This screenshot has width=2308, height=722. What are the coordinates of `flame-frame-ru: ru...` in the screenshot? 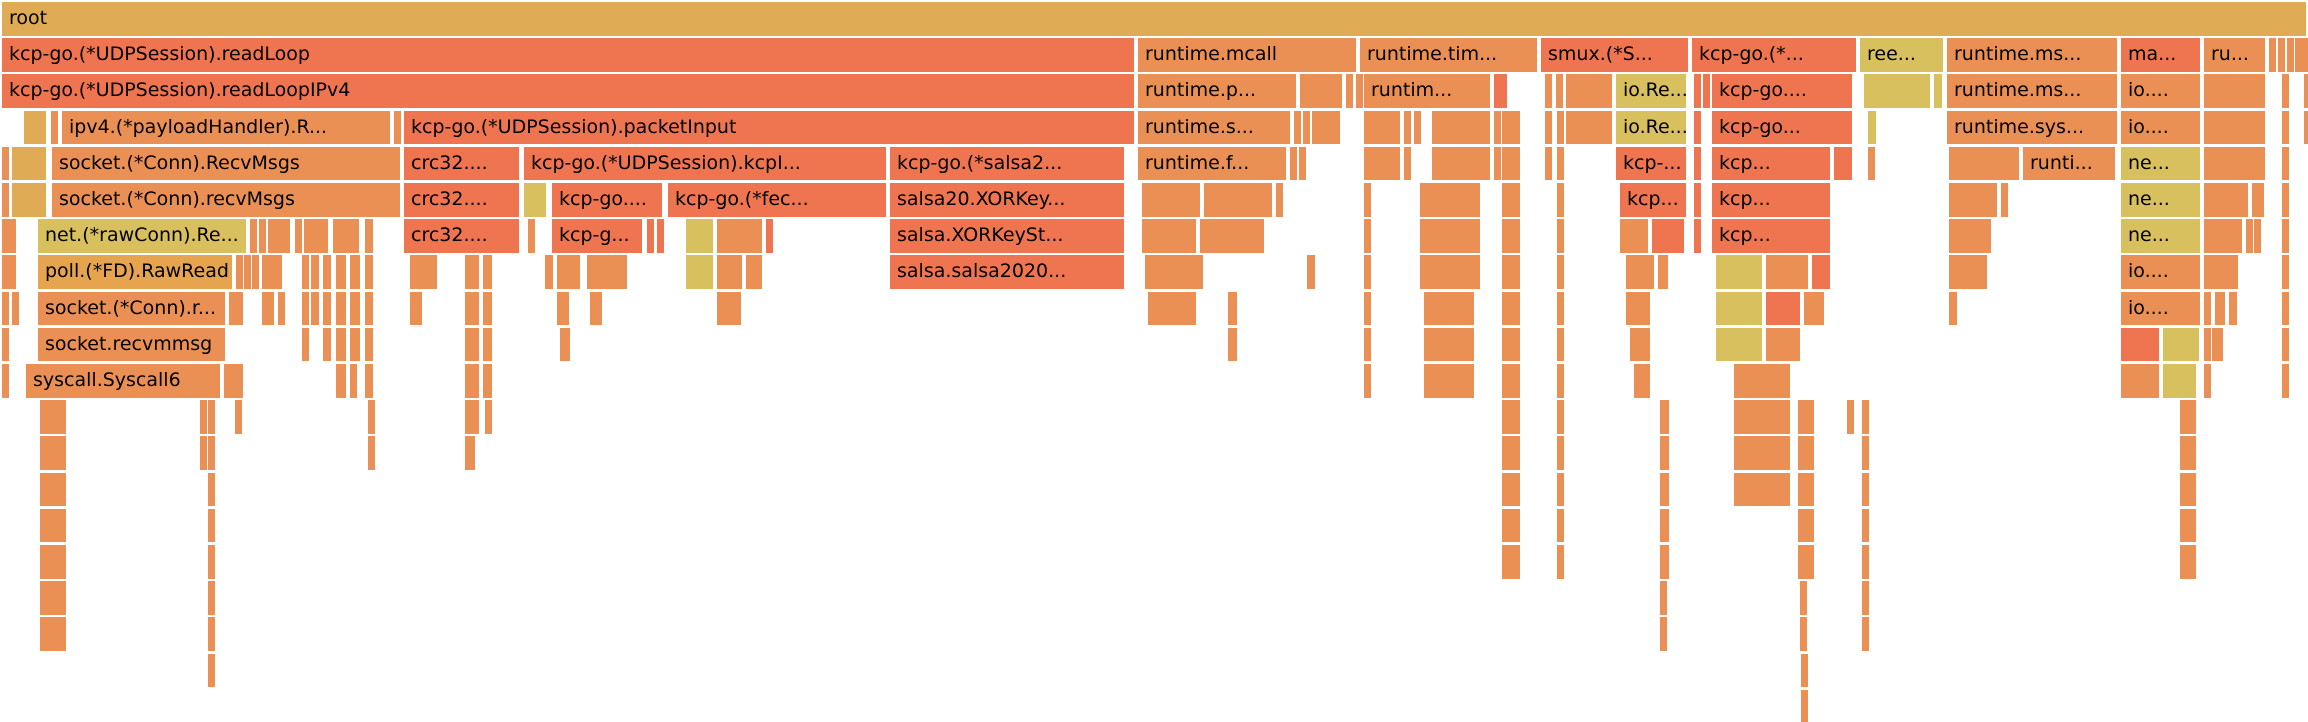 It's located at (2234, 55).